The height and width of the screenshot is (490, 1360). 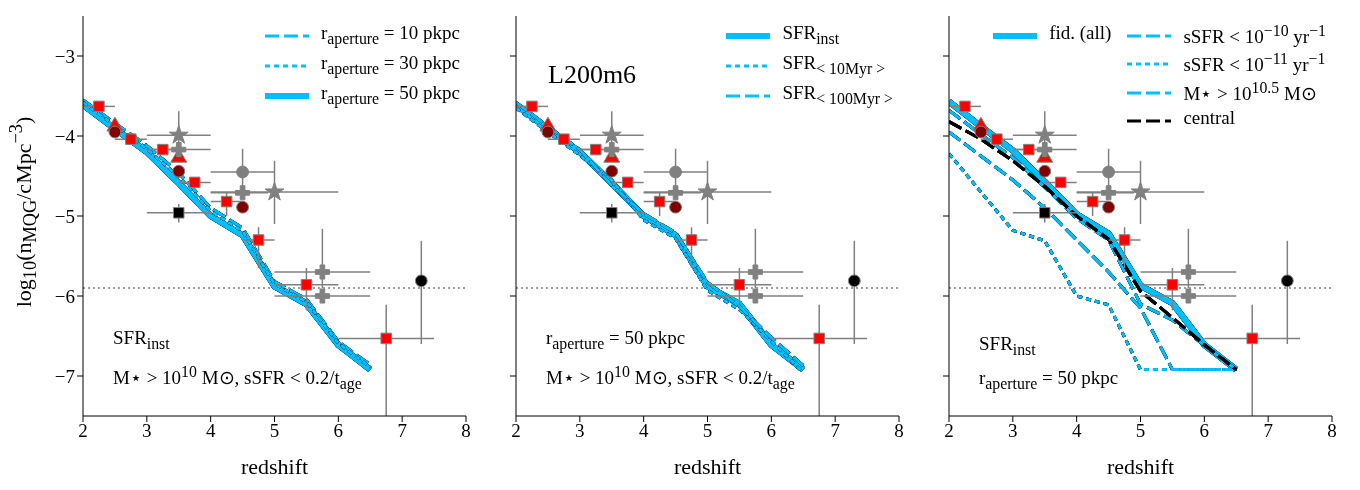 What do you see at coordinates (64, 216) in the screenshot?
I see `y-tick-label: −5` at bounding box center [64, 216].